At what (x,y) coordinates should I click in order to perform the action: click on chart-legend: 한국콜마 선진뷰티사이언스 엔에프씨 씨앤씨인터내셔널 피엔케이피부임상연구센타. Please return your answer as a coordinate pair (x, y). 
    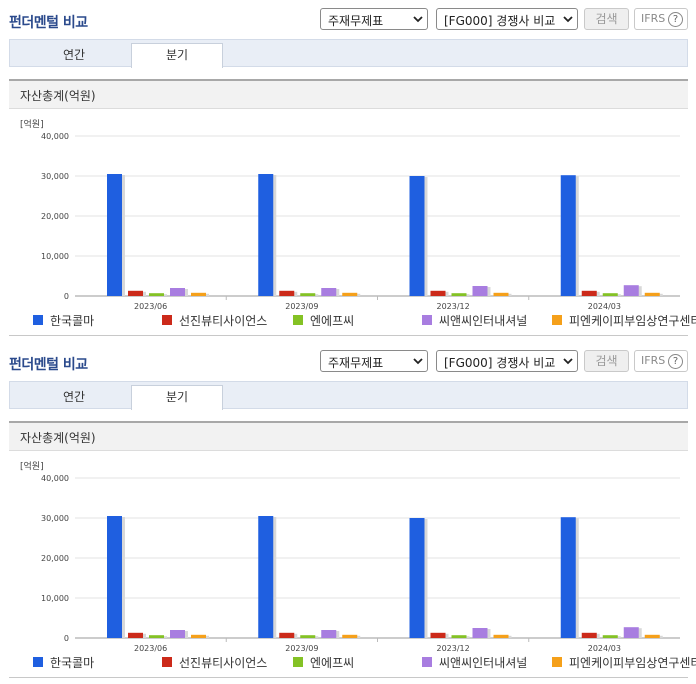
    Looking at the image, I should click on (348, 321).